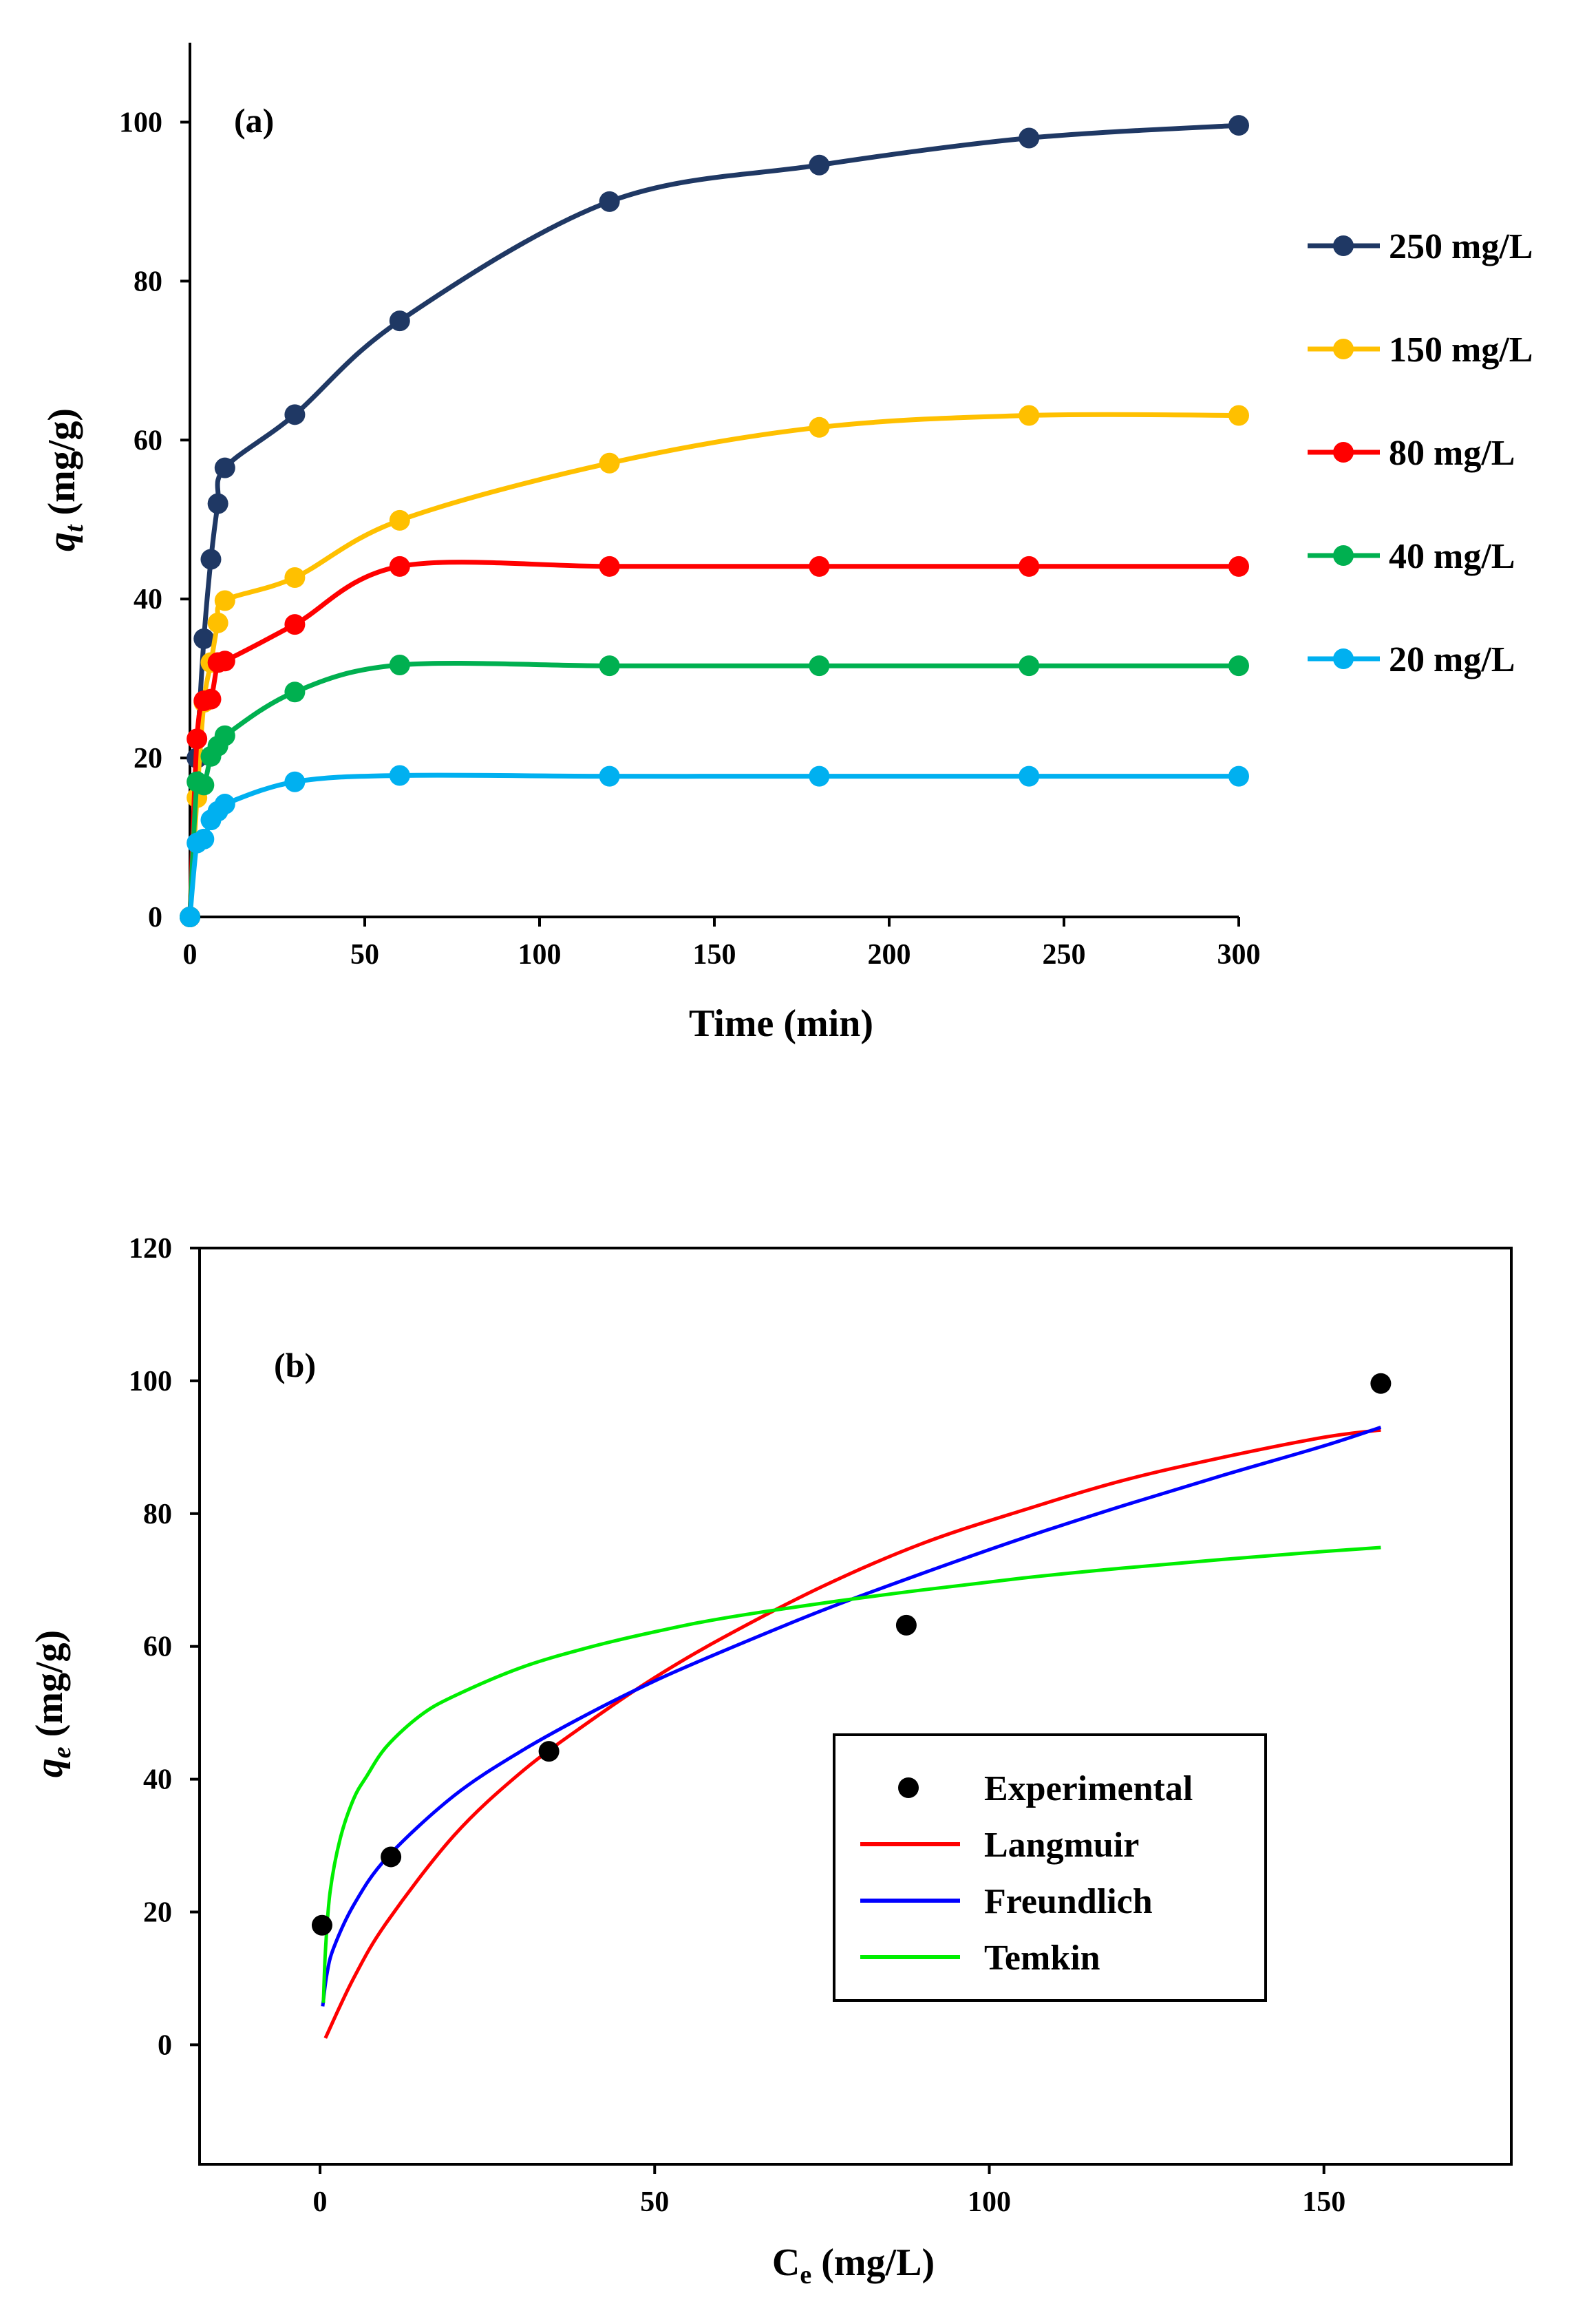 The image size is (1576, 2324). I want to click on model-curve-temkin, so click(851, 1774).